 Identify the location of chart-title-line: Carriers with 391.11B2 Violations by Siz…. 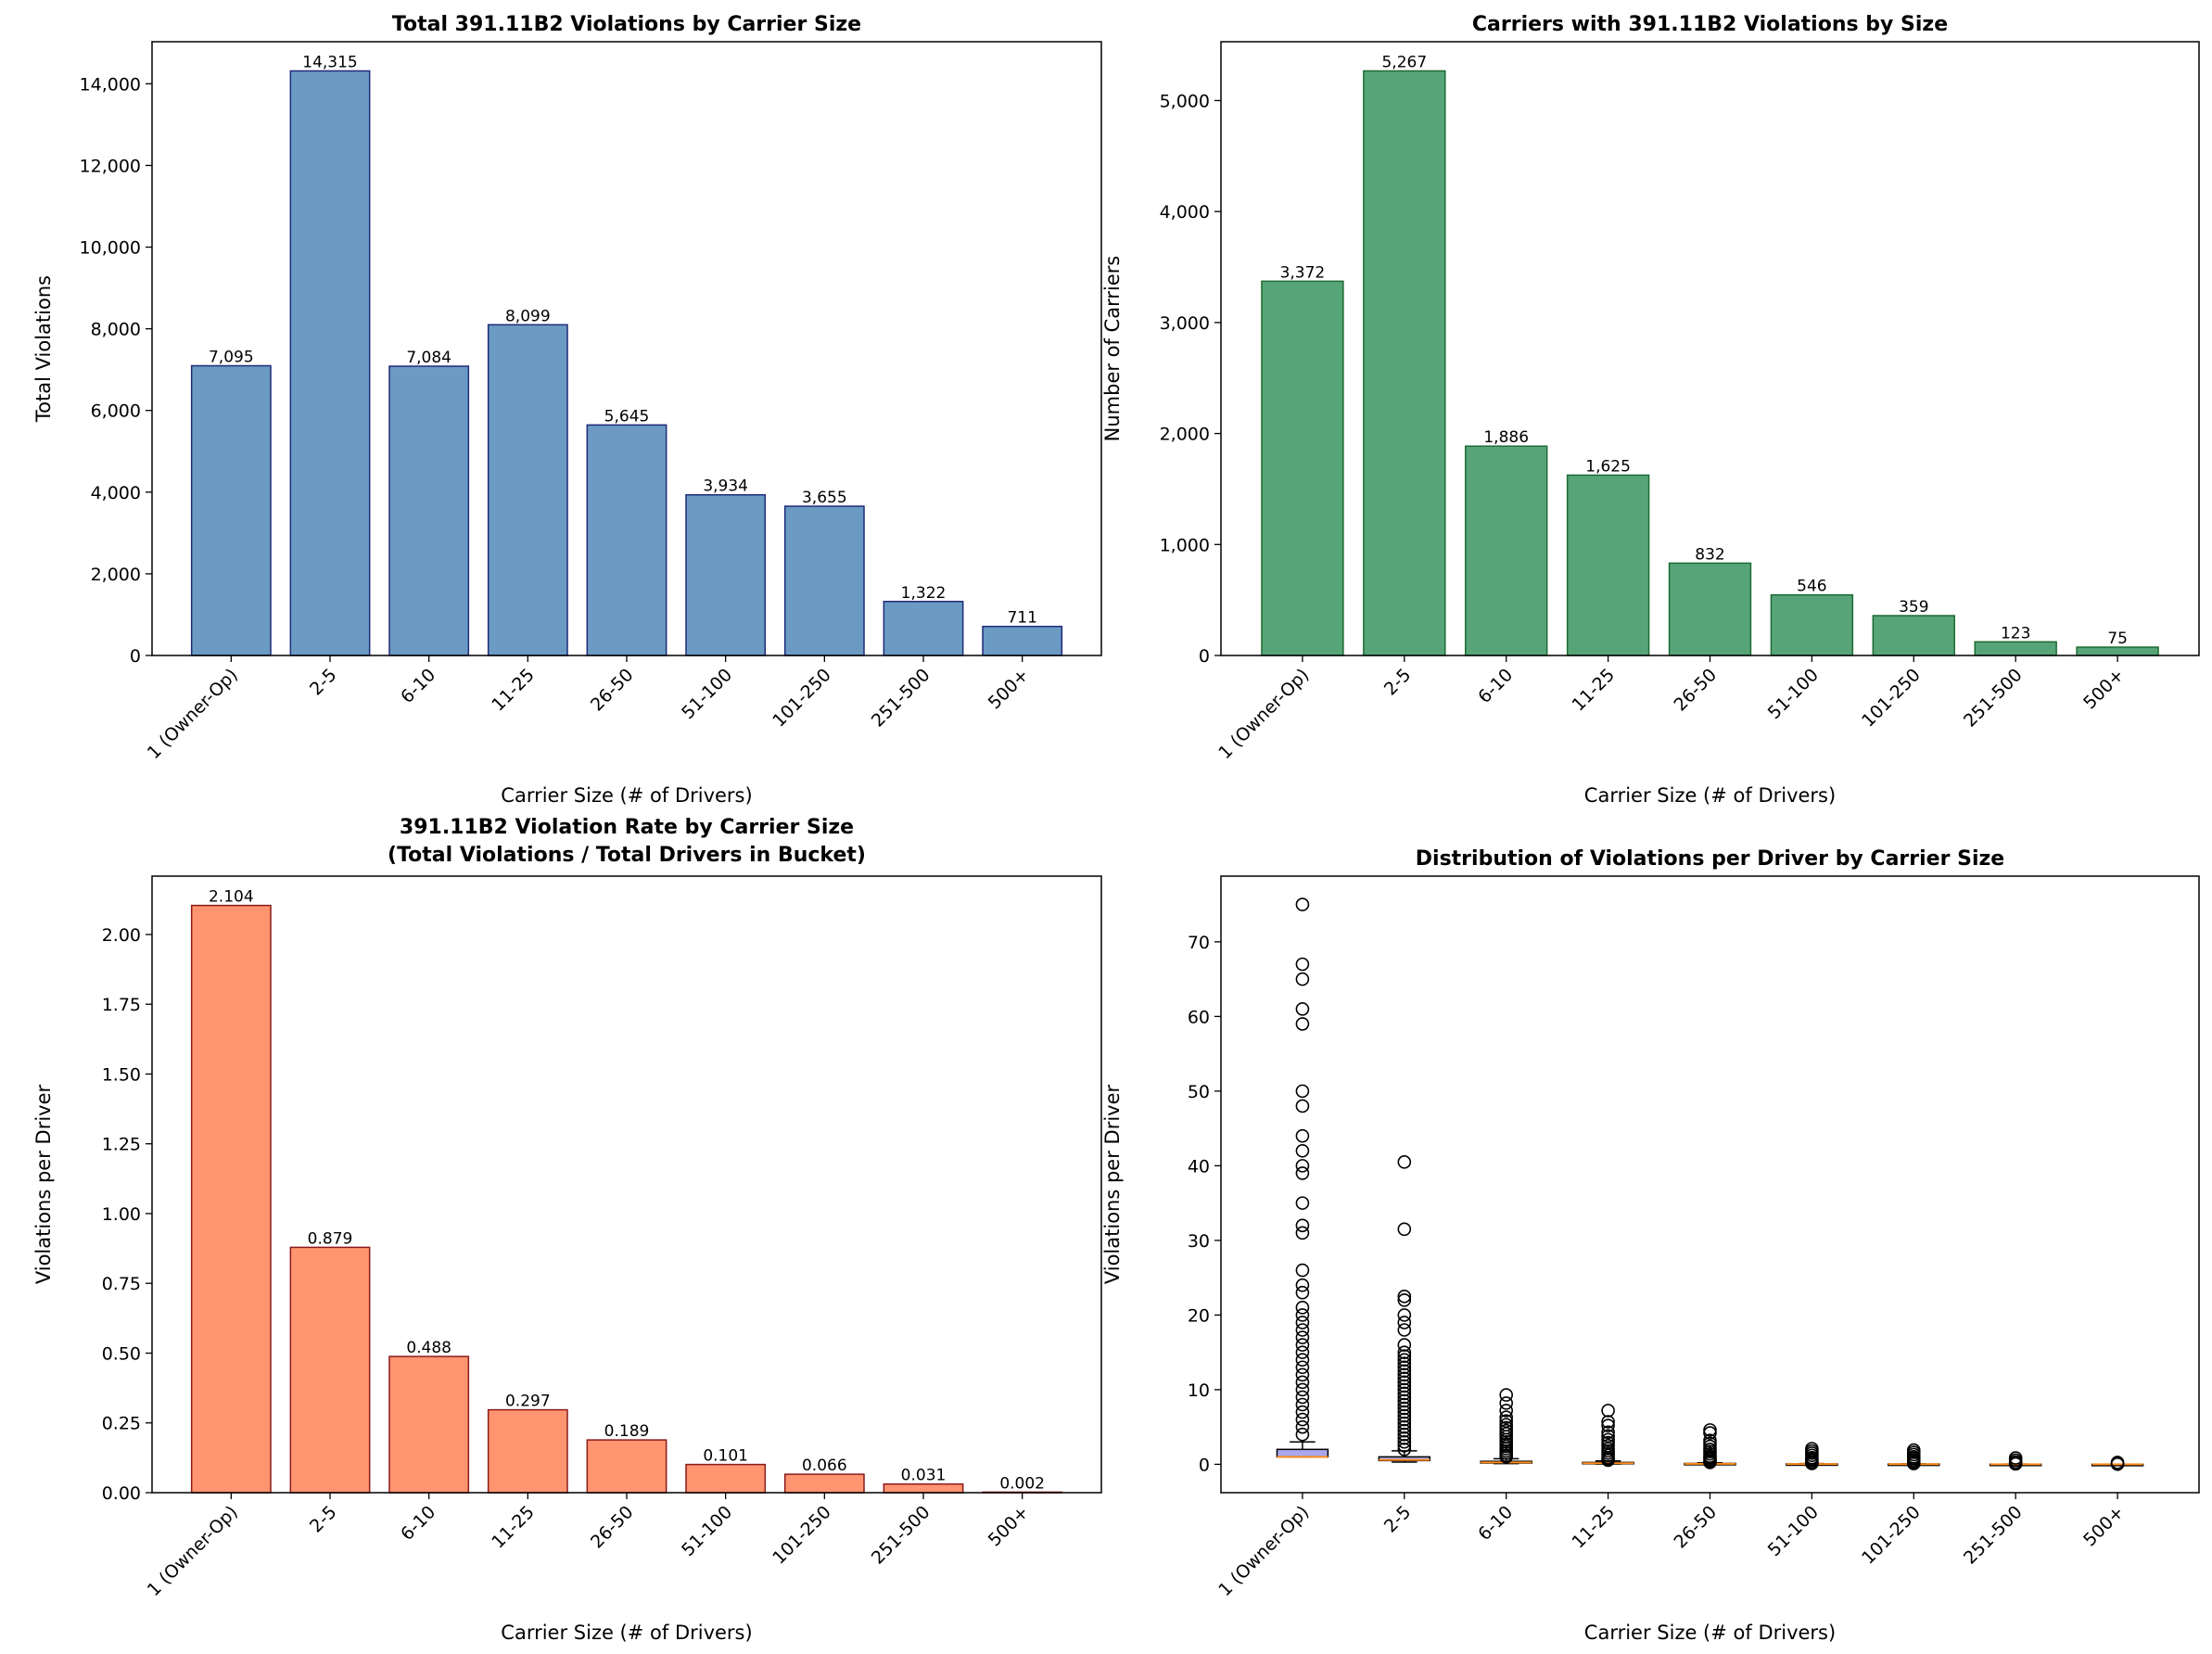
(1710, 24).